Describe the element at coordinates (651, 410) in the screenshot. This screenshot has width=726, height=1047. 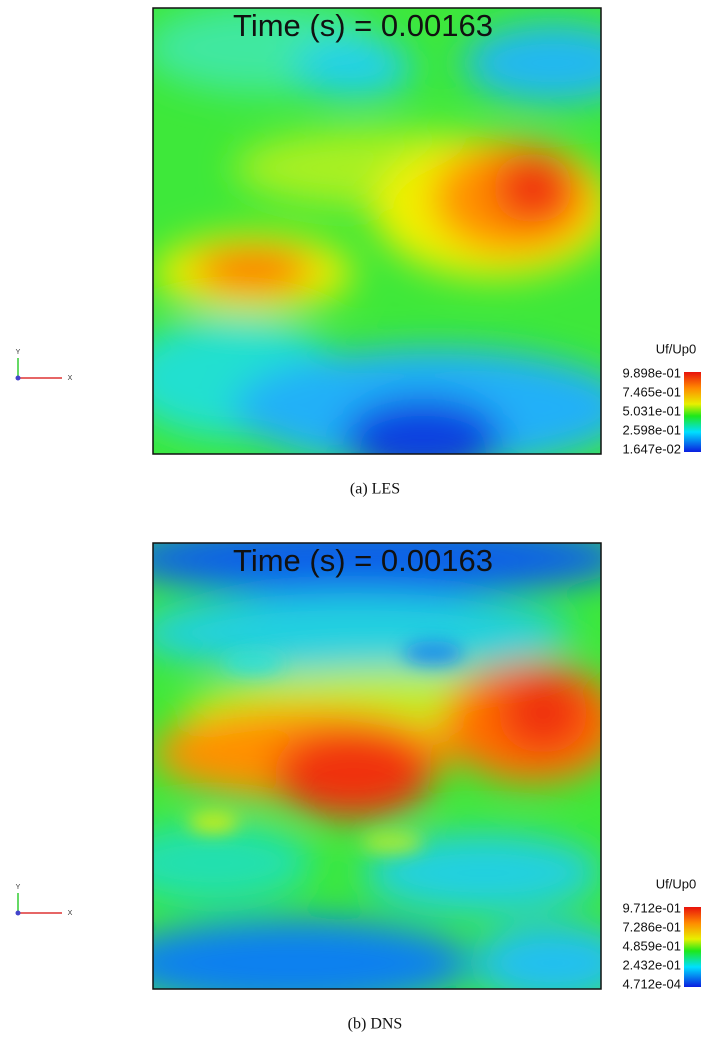
I see `colorbar-label: 5.031e-01` at that location.